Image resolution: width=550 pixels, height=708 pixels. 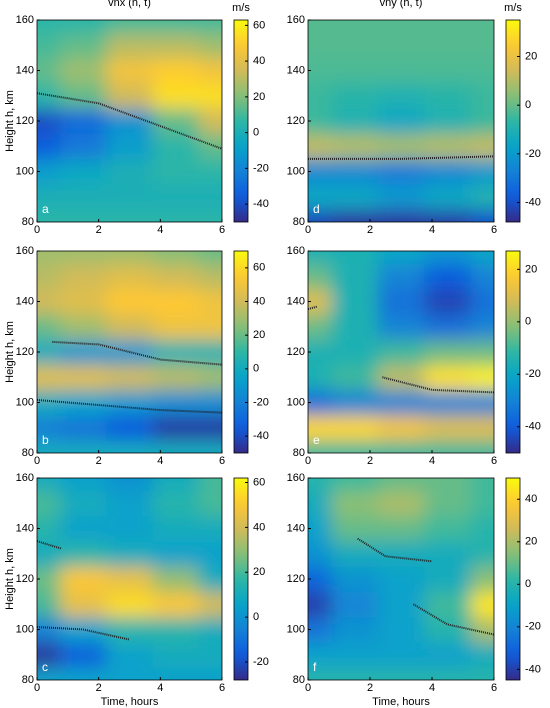 What do you see at coordinates (296, 121) in the screenshot?
I see `y-tick-label: 120` at bounding box center [296, 121].